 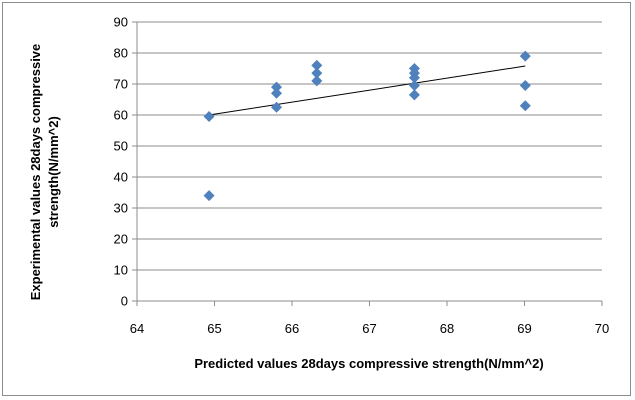 I want to click on y-tick-label: 10, so click(x=121, y=270).